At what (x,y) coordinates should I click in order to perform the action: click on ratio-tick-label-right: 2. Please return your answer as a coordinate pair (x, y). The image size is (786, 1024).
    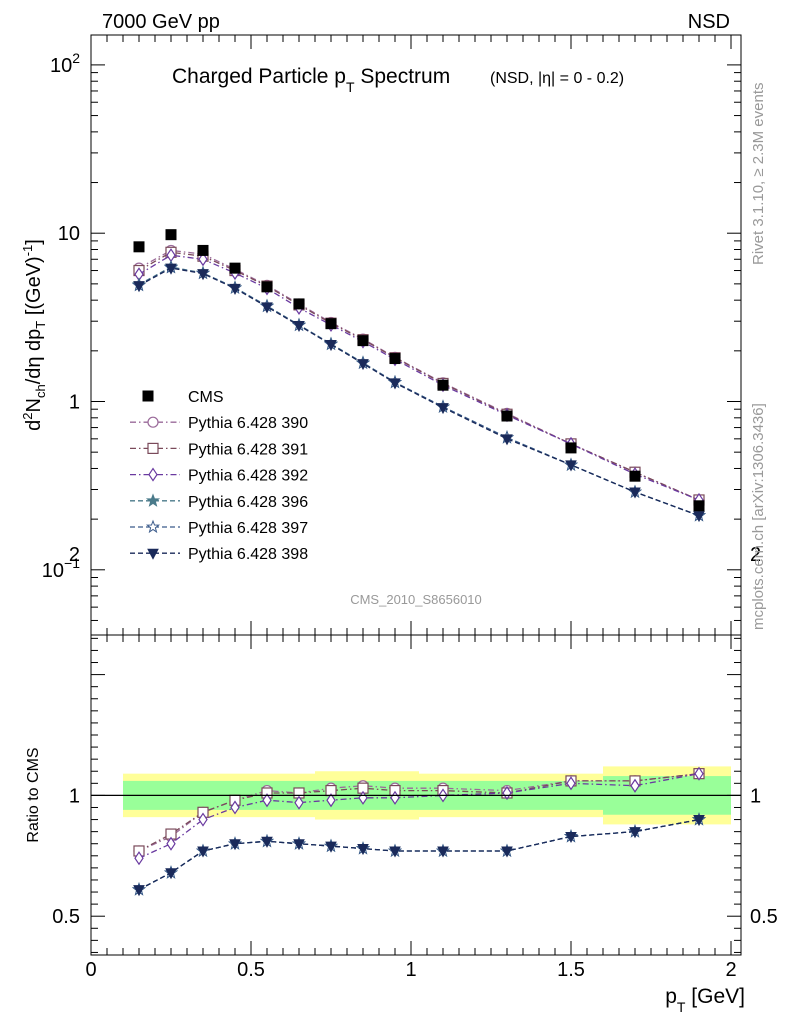
    Looking at the image, I should click on (755, 555).